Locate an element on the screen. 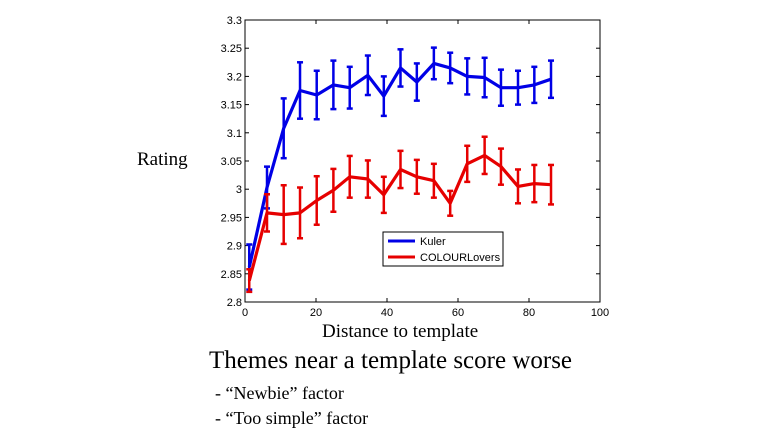  legend-label-colourlovers: COLOURLovers is located at coordinates (460, 258).